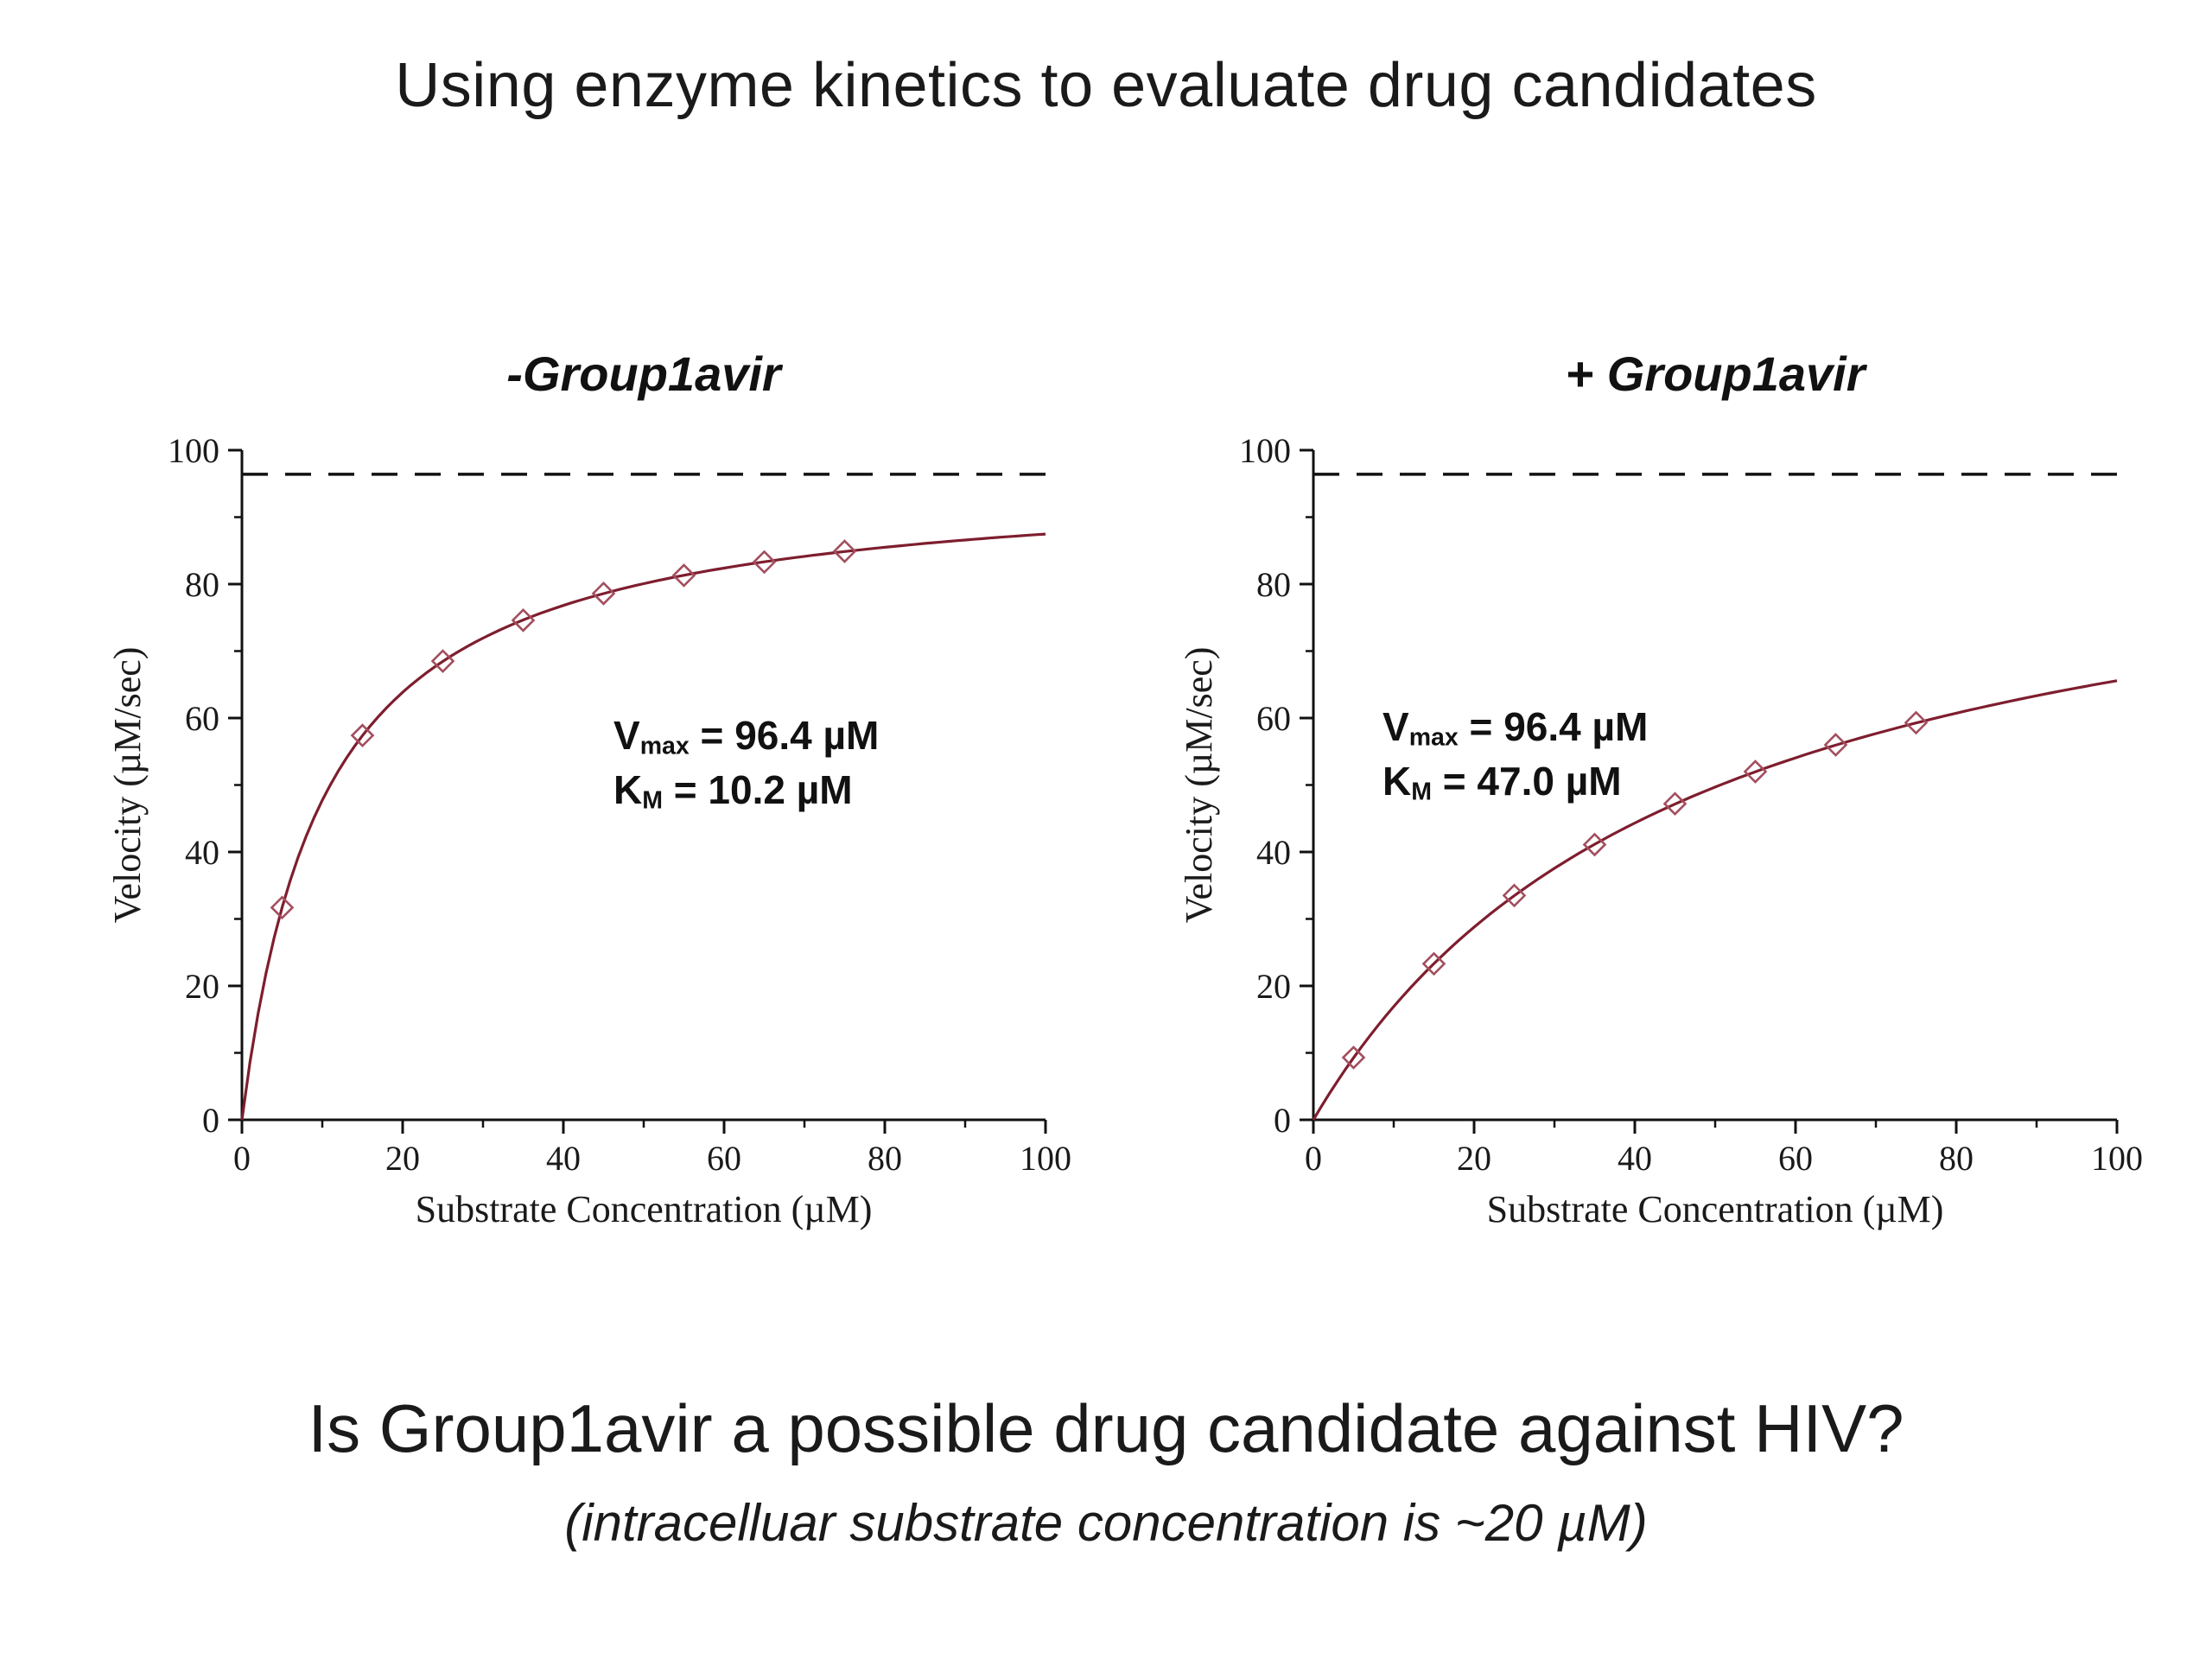 The height and width of the screenshot is (1659, 2212). Describe the element at coordinates (758, 790) in the screenshot. I see `km-text: = 10.2 µM` at that location.